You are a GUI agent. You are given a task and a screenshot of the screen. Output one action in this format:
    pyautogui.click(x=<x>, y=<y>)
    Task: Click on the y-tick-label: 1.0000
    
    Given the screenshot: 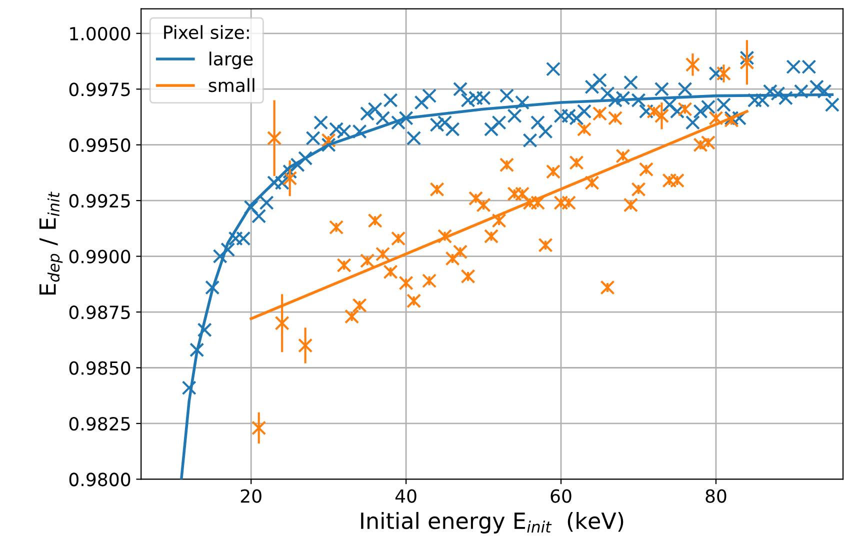 What is the action you would take?
    pyautogui.click(x=100, y=33)
    